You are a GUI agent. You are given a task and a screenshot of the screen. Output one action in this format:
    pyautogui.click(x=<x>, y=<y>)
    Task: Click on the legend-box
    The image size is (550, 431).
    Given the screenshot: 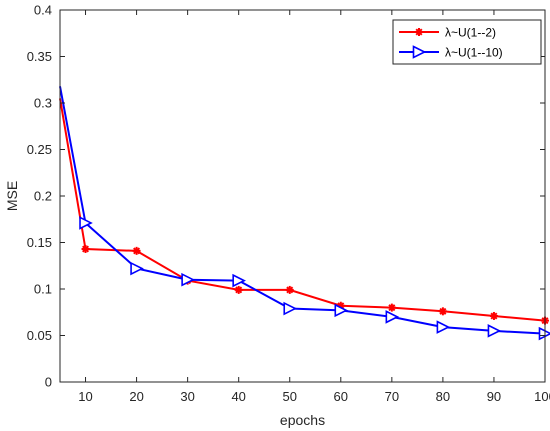 What is the action you would take?
    pyautogui.click(x=467, y=42)
    